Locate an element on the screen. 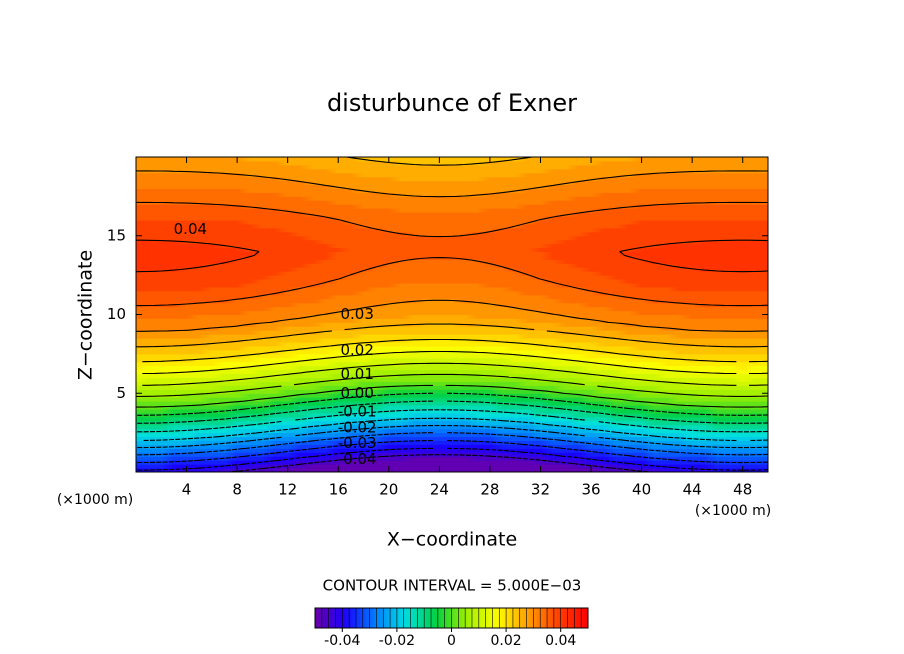 The width and height of the screenshot is (904, 654). x-tick-label: 48 is located at coordinates (742, 490).